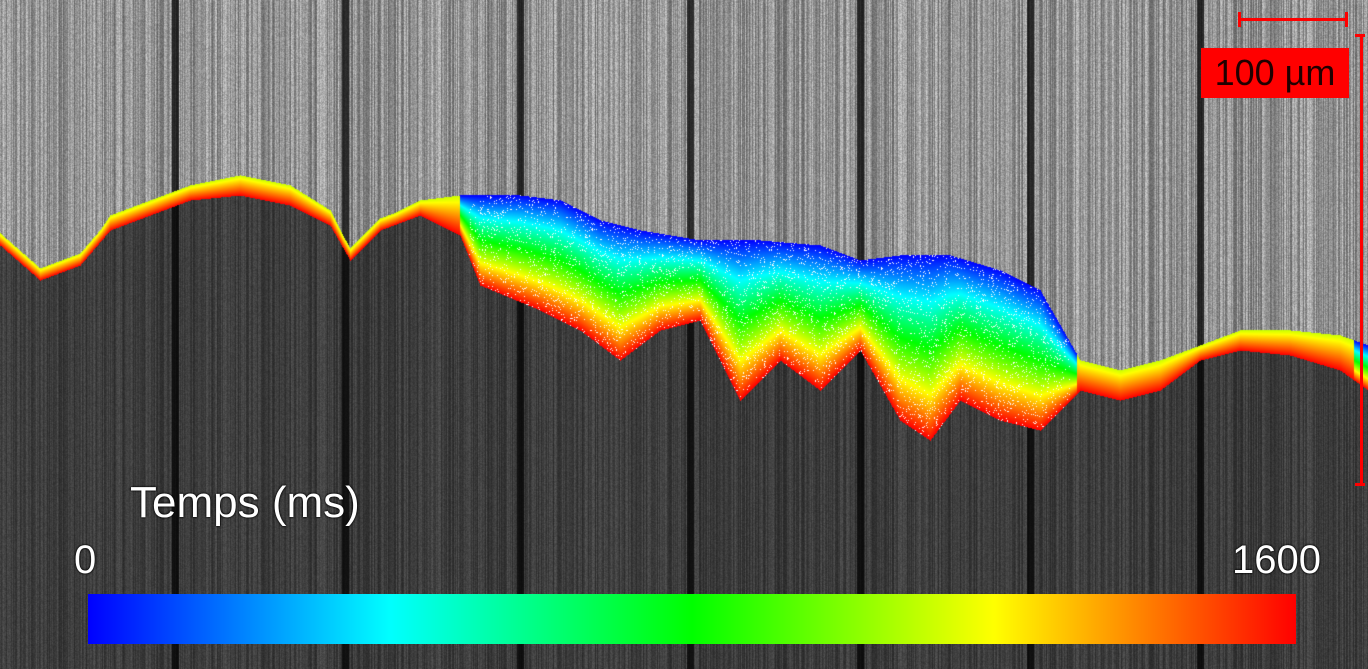 The width and height of the screenshot is (1368, 669). What do you see at coordinates (1276, 560) in the screenshot?
I see `colorbar-max-label: 1600` at bounding box center [1276, 560].